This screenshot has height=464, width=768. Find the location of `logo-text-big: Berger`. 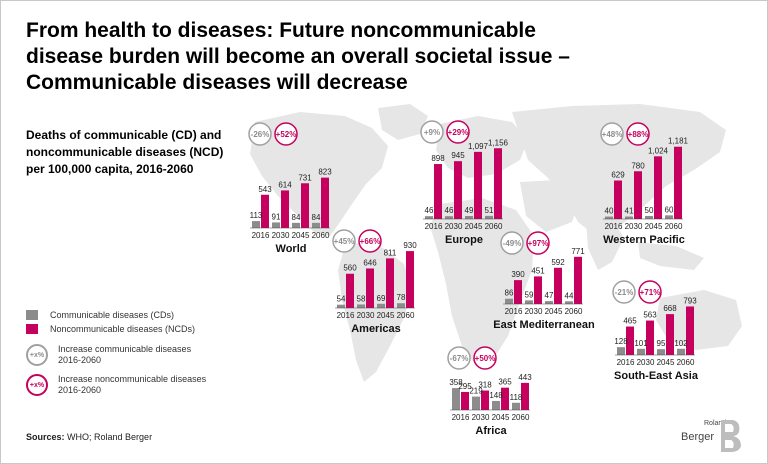

logo-text-big: Berger is located at coordinates (698, 437).